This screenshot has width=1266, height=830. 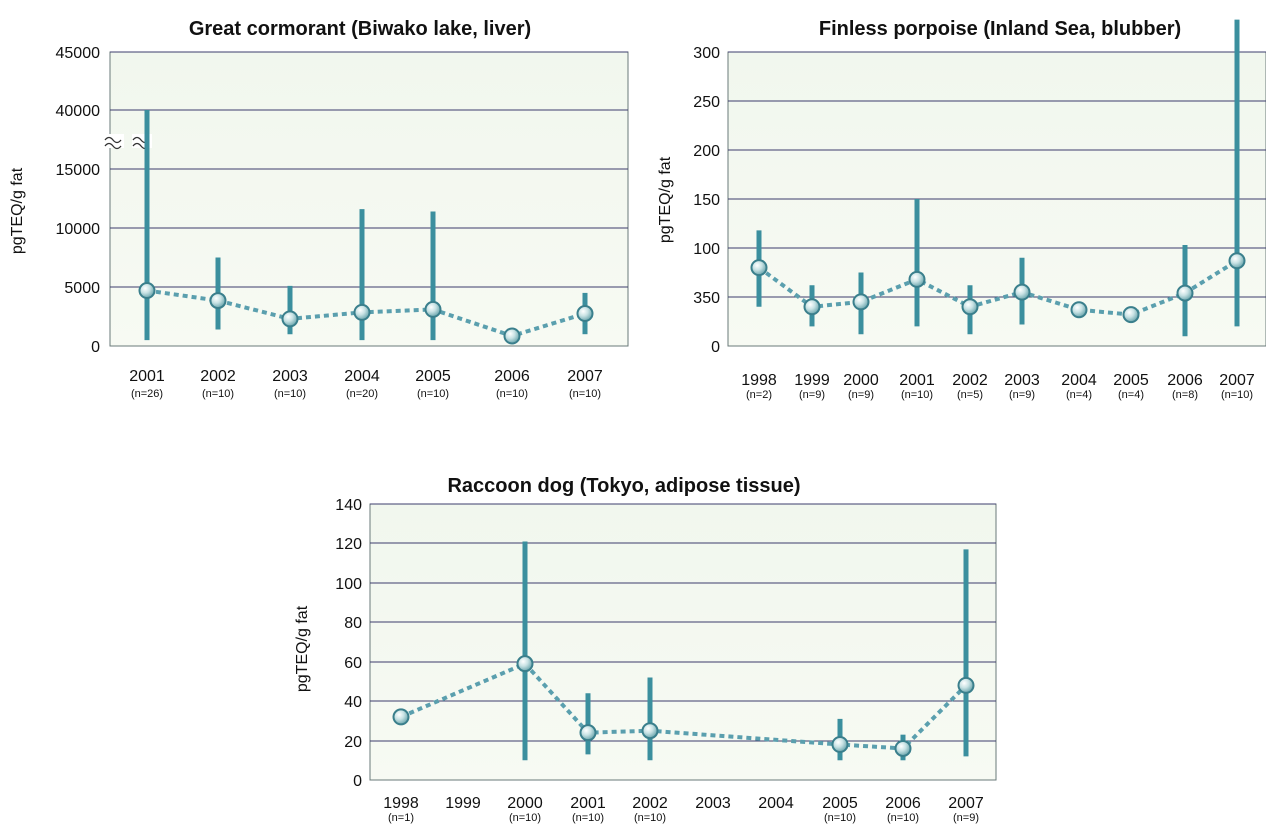 What do you see at coordinates (998, 288) in the screenshot?
I see `median-line` at bounding box center [998, 288].